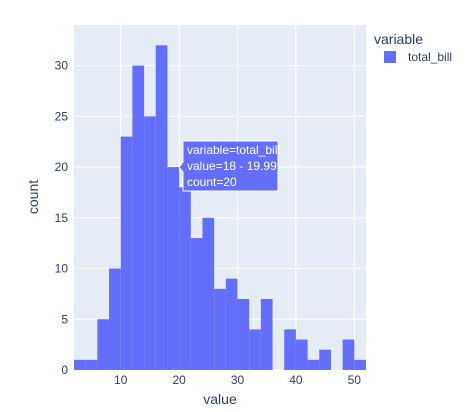 The image size is (474, 412). What do you see at coordinates (413, 47) in the screenshot?
I see `legend: variable total_bill` at bounding box center [413, 47].